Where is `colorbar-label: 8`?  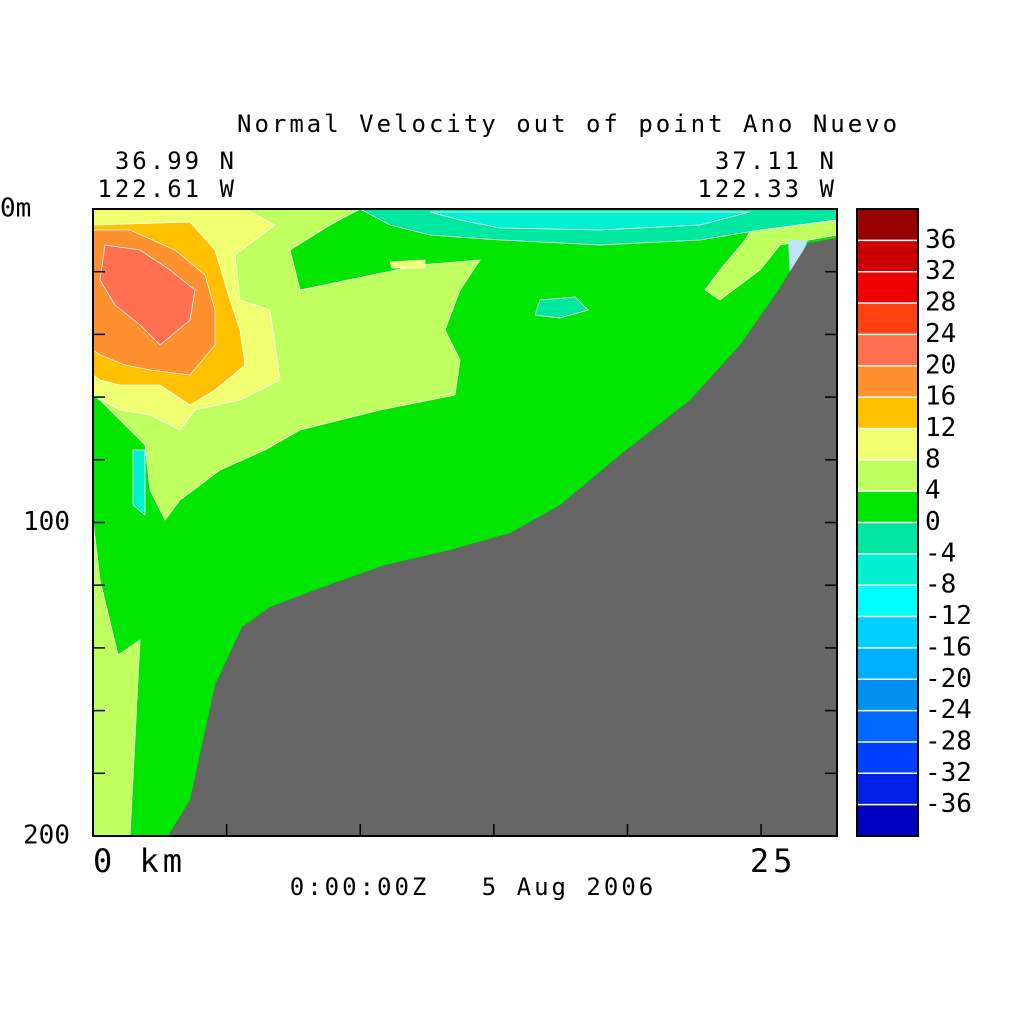
colorbar-label: 8 is located at coordinates (933, 459).